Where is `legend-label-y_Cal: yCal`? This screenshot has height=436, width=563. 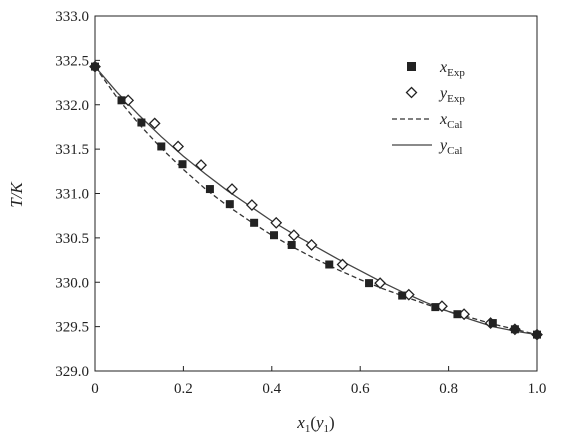
legend-label-y_Cal: yCal is located at coordinates (450, 147).